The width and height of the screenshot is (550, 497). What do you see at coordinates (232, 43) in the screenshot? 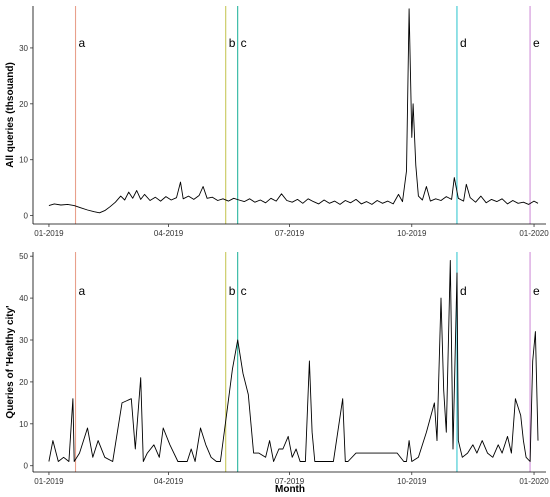
I see `top-event-label-b: b` at bounding box center [232, 43].